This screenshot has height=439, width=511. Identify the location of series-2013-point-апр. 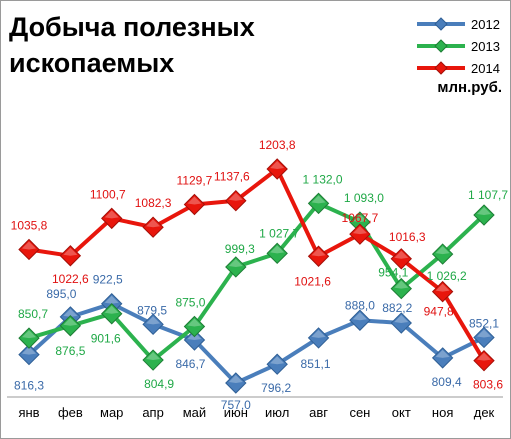
(153, 360).